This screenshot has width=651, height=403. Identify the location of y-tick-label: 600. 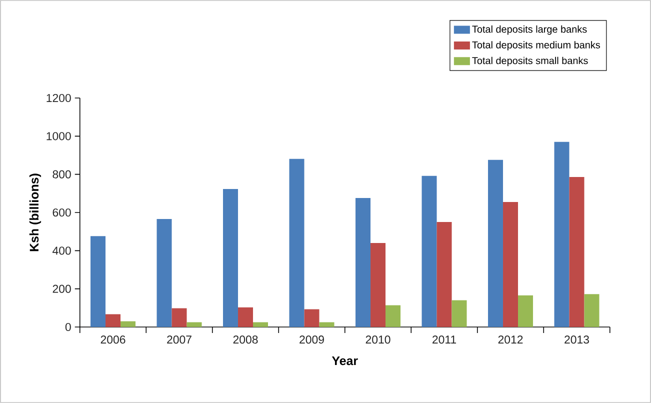
(61, 212).